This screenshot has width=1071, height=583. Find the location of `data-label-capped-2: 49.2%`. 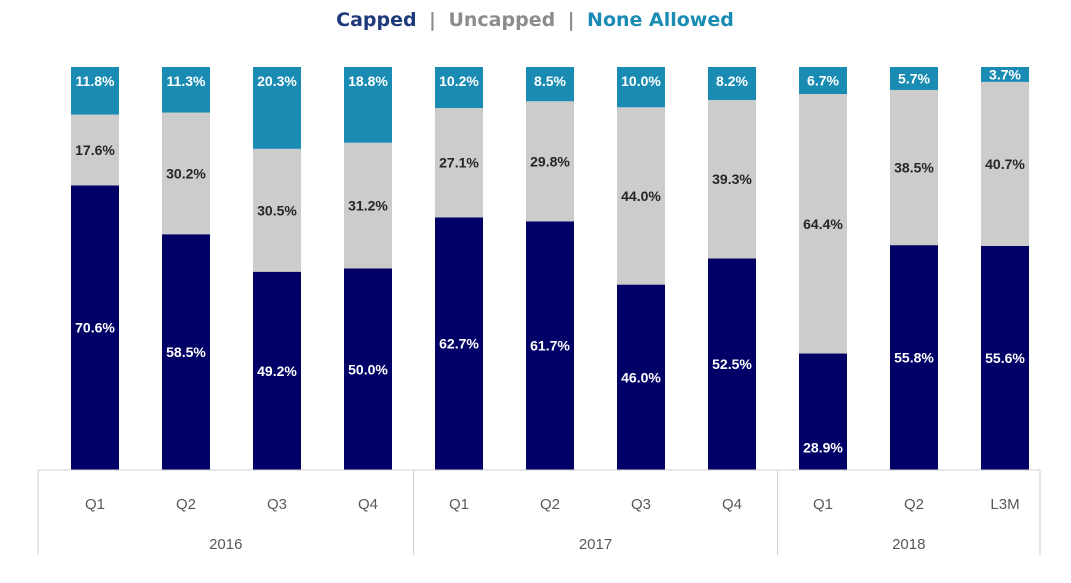

data-label-capped-2: 49.2% is located at coordinates (277, 371).